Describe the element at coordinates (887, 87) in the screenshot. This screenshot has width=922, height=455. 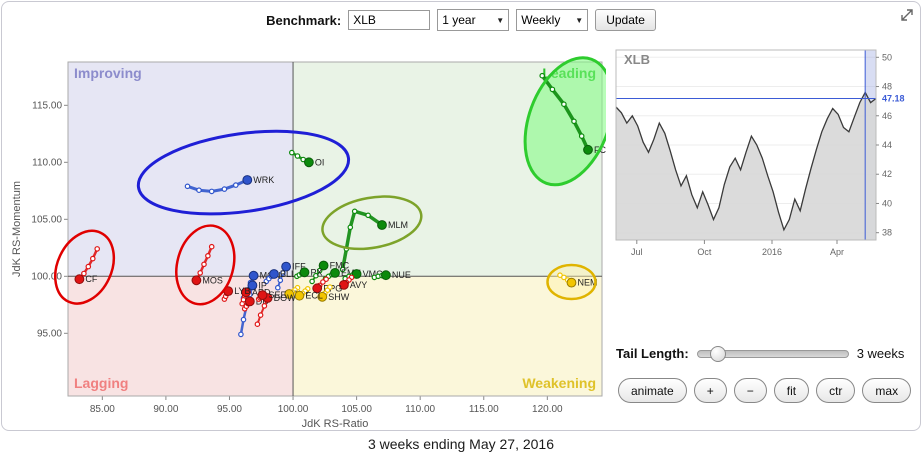
I see `price-y-tick: 48` at that location.